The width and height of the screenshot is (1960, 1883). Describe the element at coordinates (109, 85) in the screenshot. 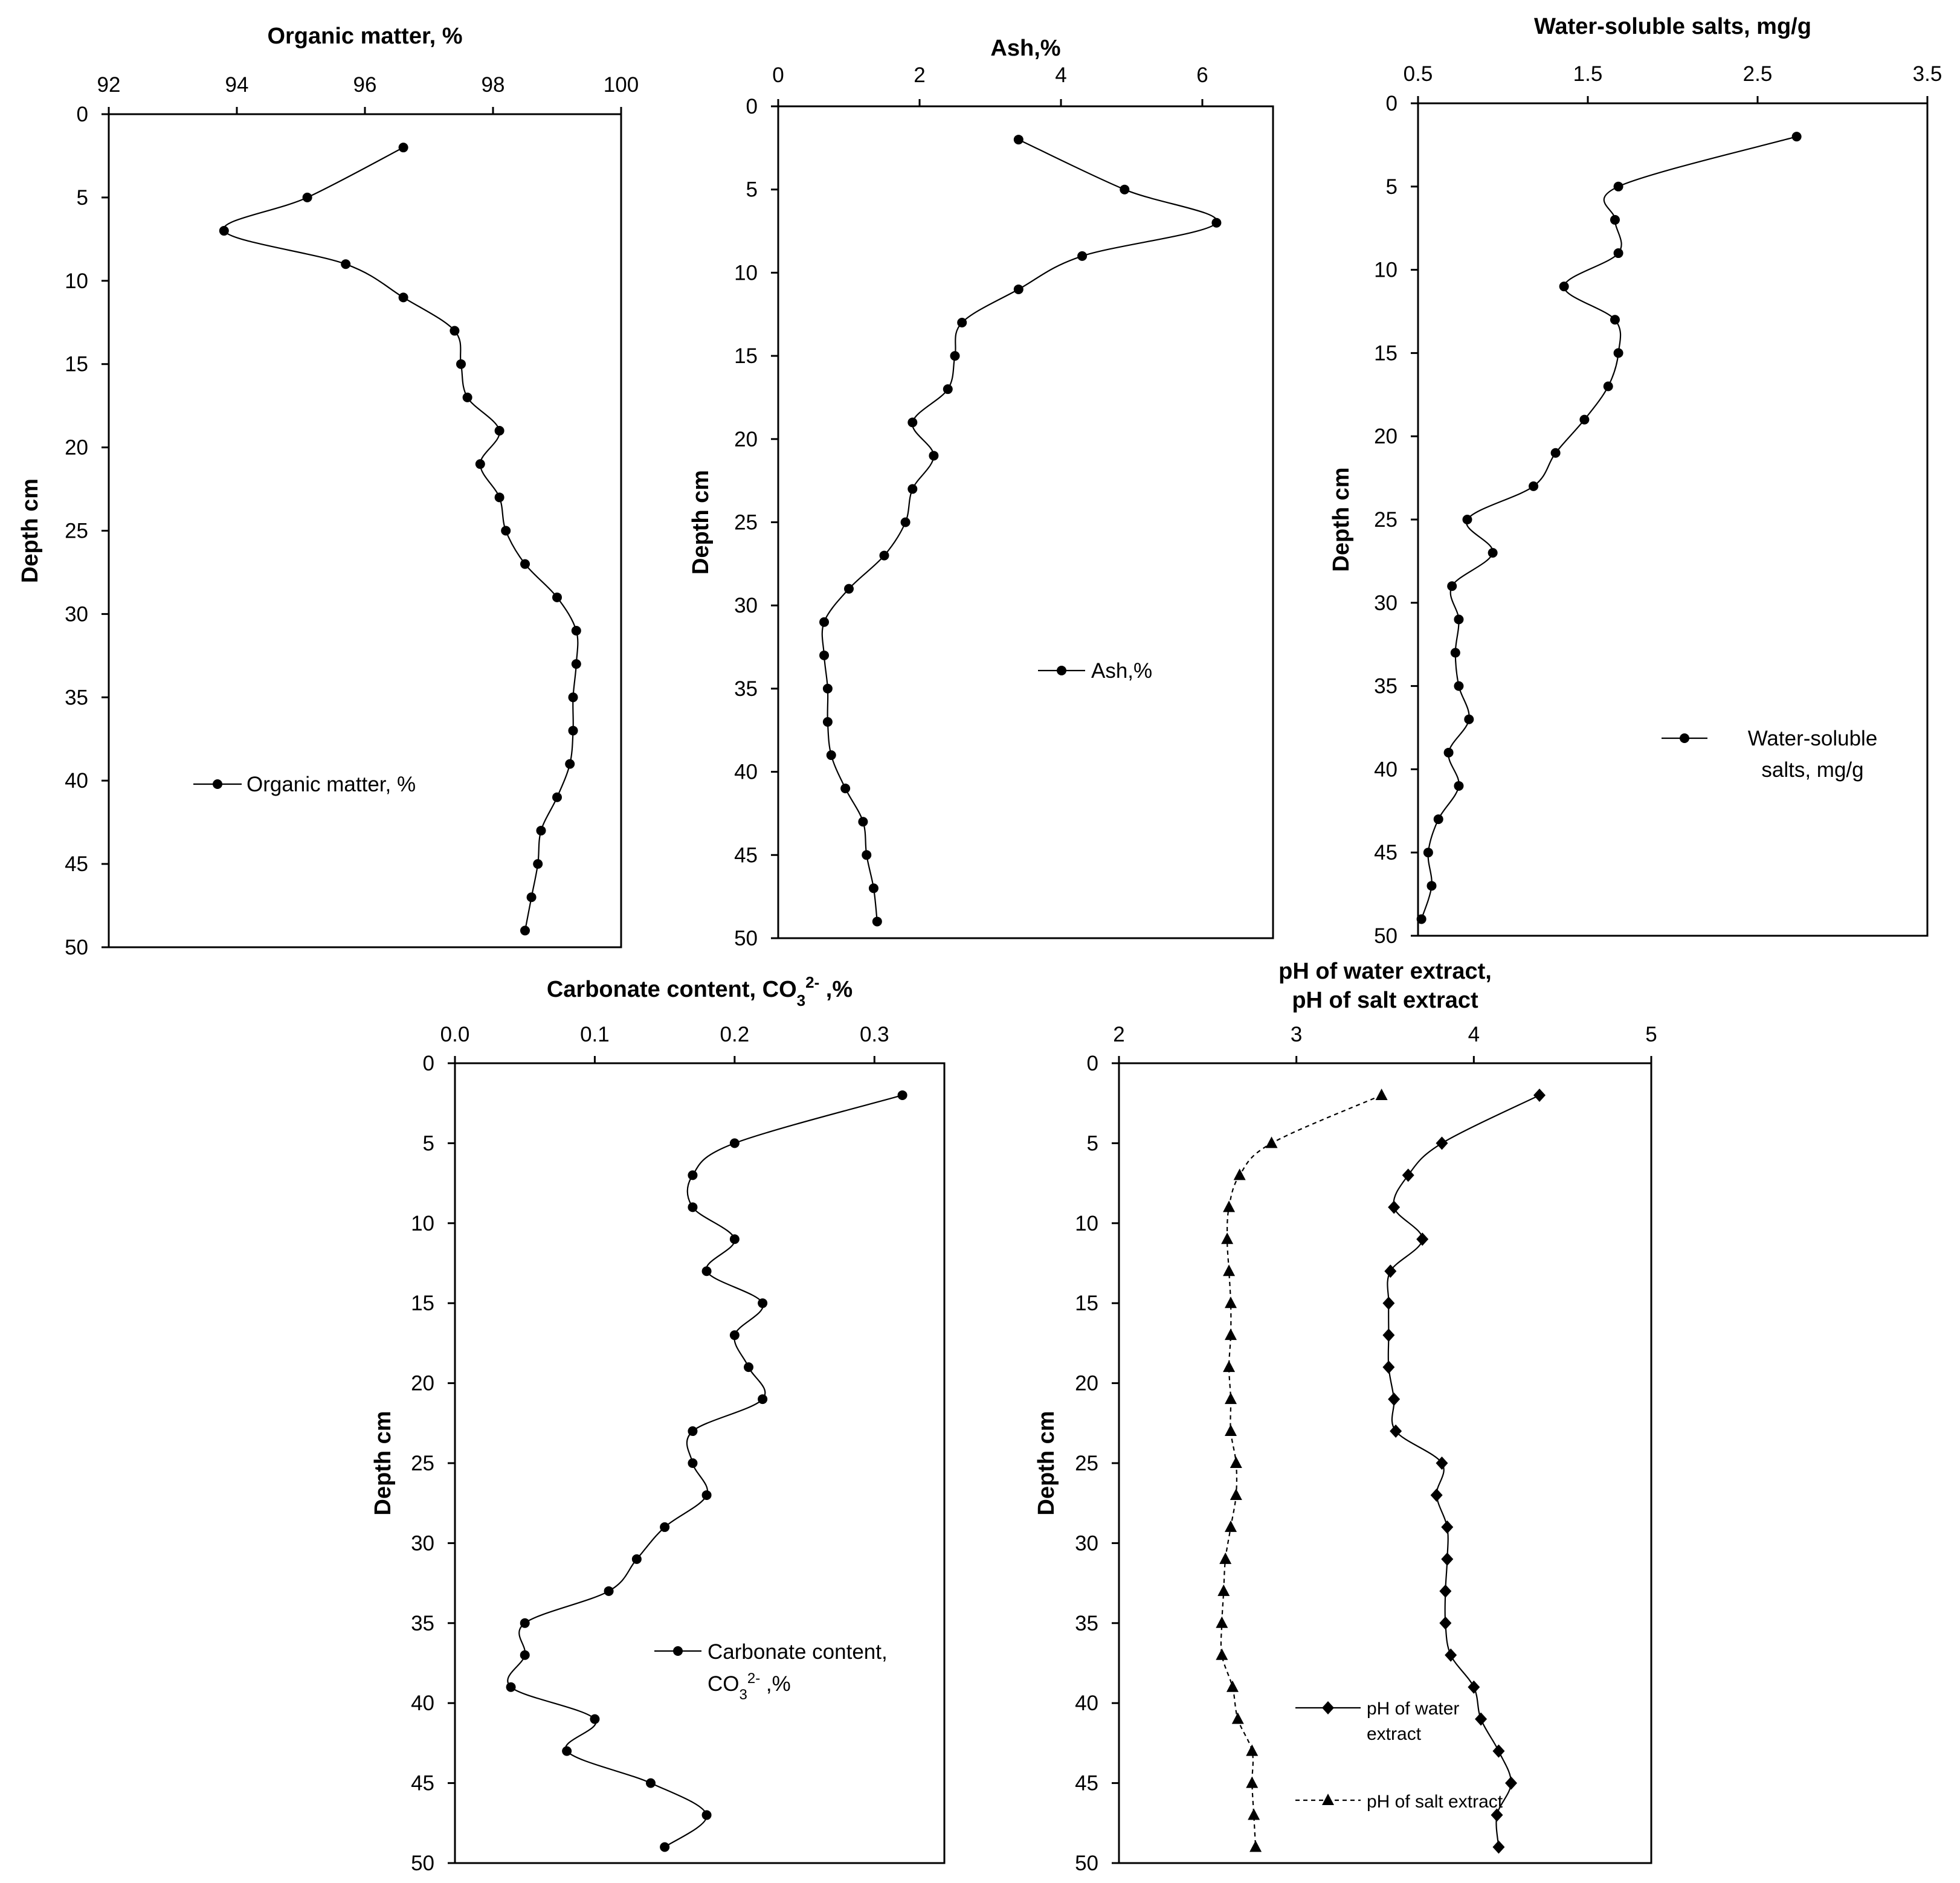

I see `x-tick-label: 92` at that location.